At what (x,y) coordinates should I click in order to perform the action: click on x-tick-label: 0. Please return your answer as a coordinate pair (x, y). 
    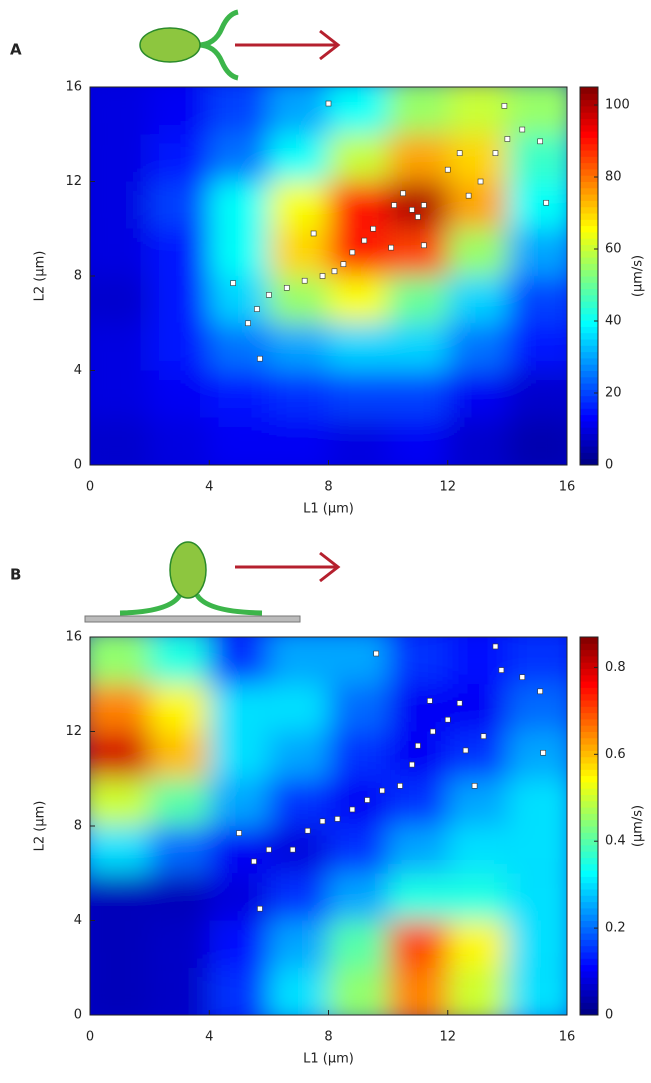
    Looking at the image, I should click on (90, 487).